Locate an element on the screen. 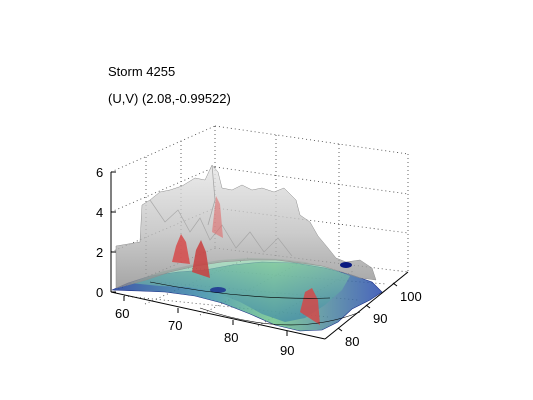 The image size is (533, 400). x-tick-label: 70 is located at coordinates (175, 325).